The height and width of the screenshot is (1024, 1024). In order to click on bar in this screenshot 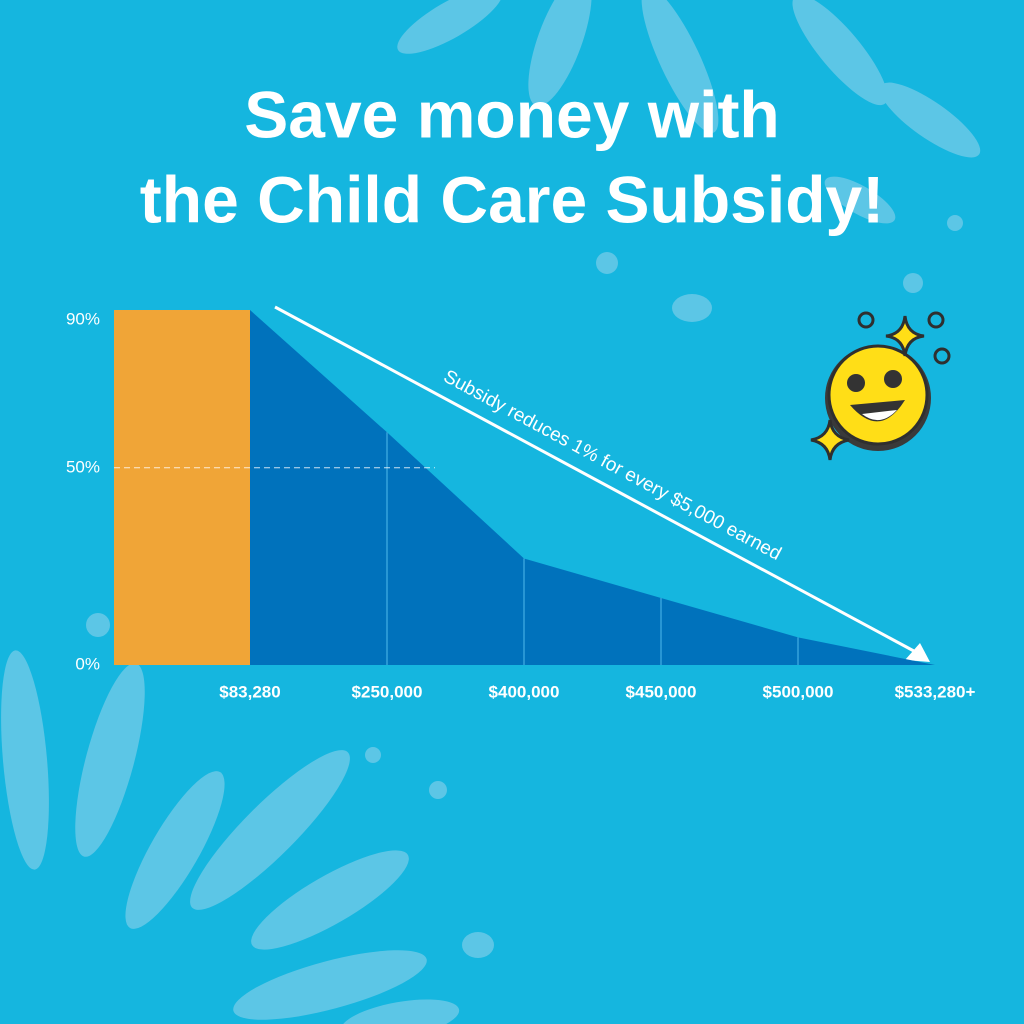, I will do `click(182, 487)`.